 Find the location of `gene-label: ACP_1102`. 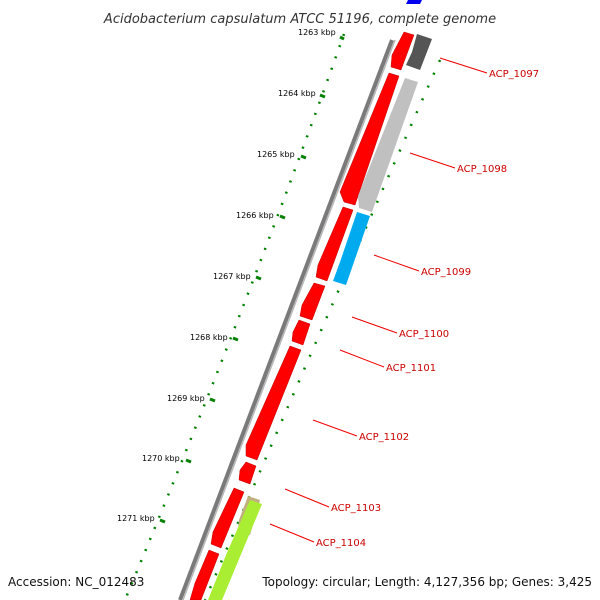

gene-label: ACP_1102 is located at coordinates (384, 437).